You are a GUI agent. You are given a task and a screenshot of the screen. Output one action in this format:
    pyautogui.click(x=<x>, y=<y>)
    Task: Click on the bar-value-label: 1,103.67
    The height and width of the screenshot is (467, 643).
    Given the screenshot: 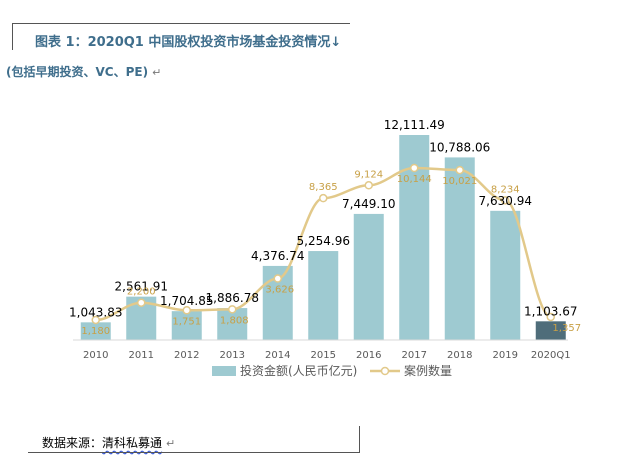 What is the action you would take?
    pyautogui.click(x=550, y=311)
    